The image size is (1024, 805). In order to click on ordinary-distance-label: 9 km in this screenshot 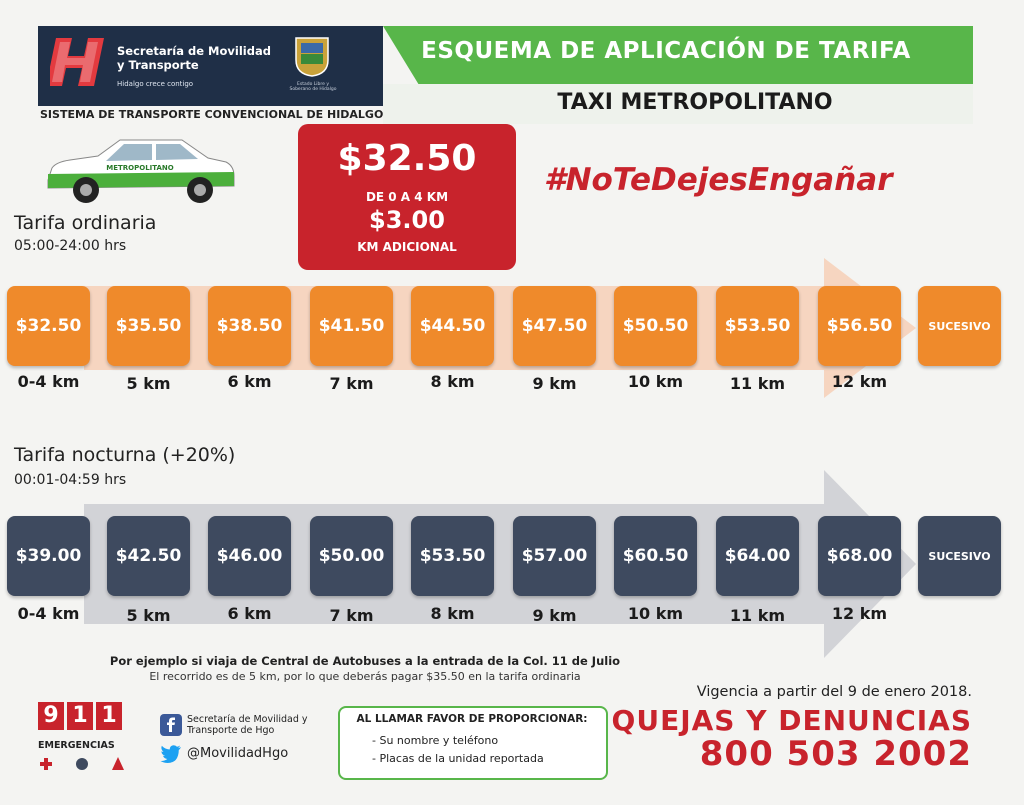, I will do `click(554, 383)`.